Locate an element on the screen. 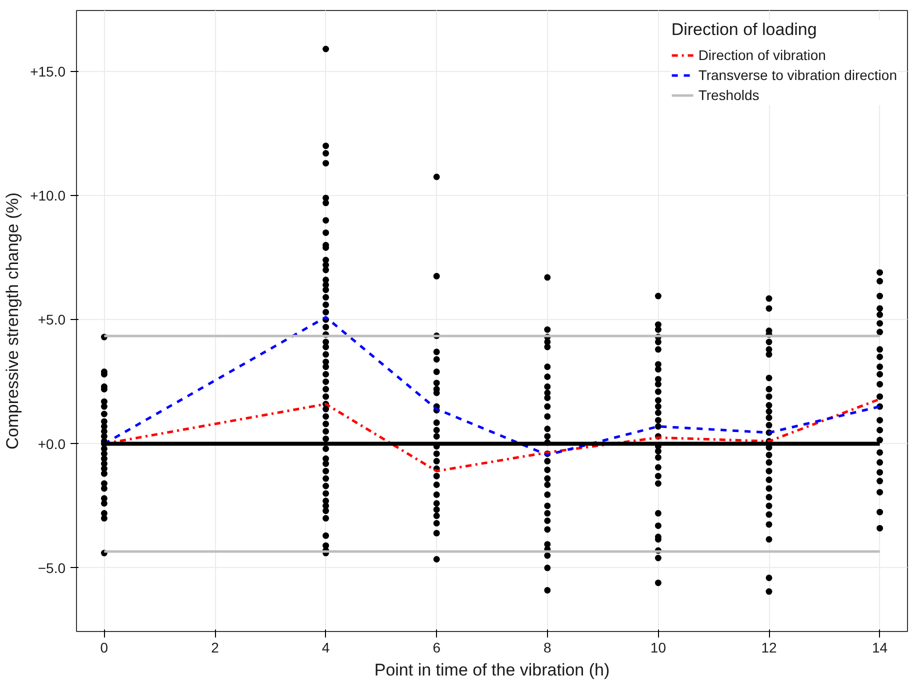 The width and height of the screenshot is (911, 682). legend-title: Direction of loading is located at coordinates (744, 30).